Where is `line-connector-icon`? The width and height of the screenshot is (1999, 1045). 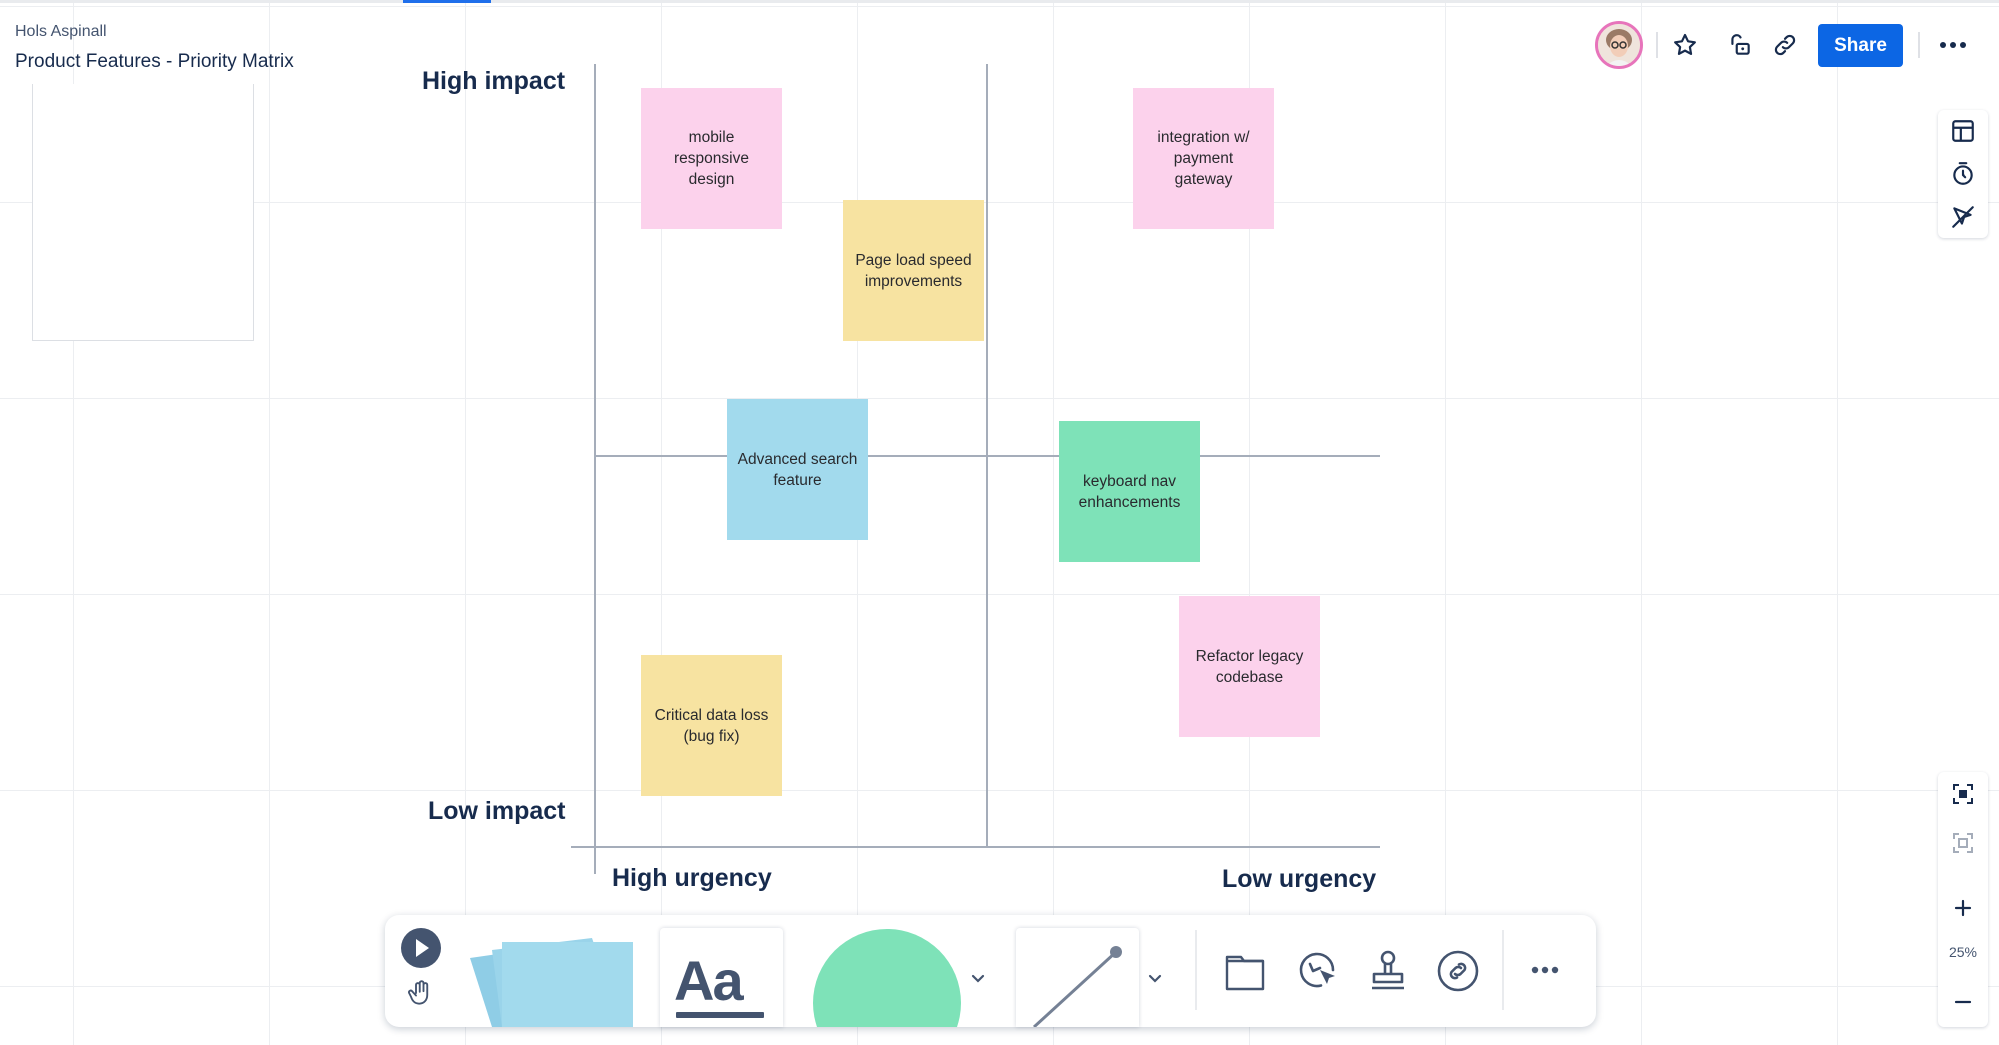 line-connector-icon is located at coordinates (1077, 986).